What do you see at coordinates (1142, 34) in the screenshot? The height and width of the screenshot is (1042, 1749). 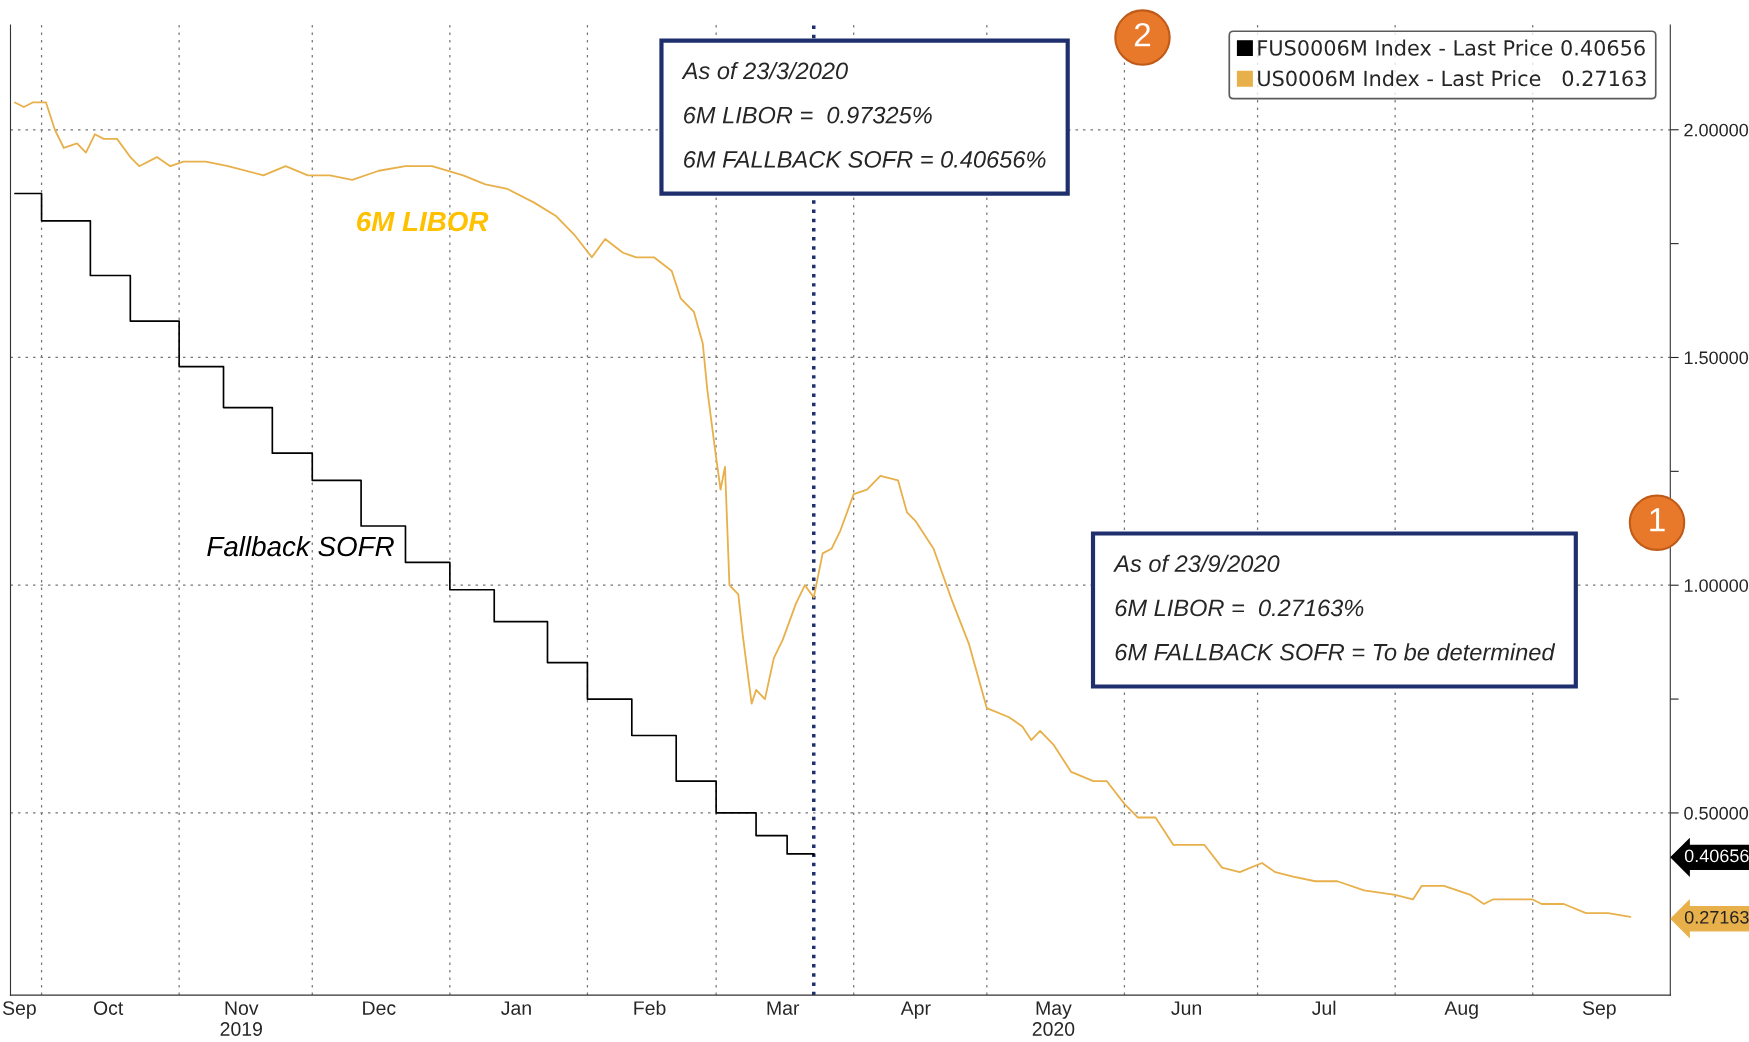 I see `annotation: 2` at bounding box center [1142, 34].